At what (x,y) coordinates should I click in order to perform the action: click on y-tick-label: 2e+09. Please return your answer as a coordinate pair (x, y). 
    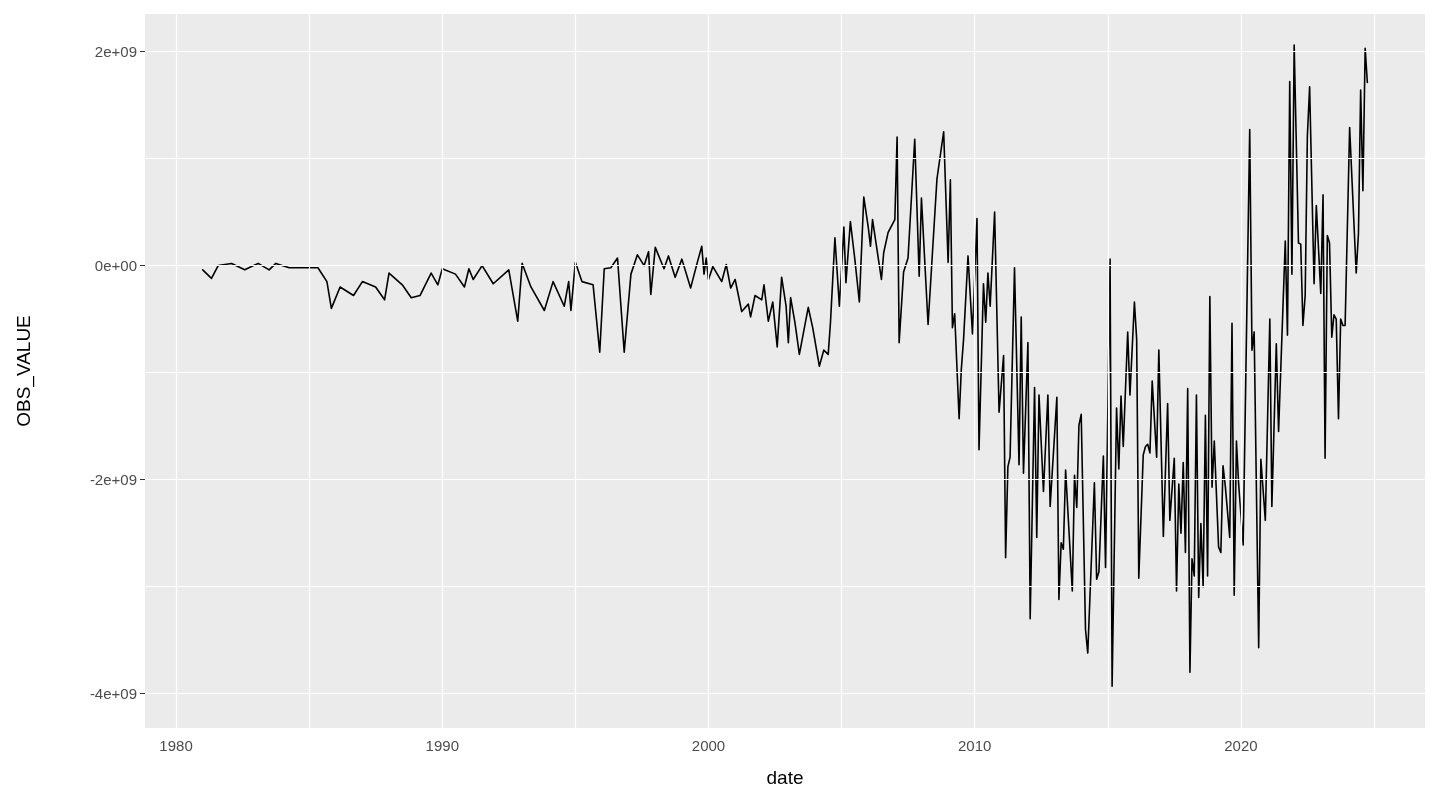
    Looking at the image, I should click on (115, 51).